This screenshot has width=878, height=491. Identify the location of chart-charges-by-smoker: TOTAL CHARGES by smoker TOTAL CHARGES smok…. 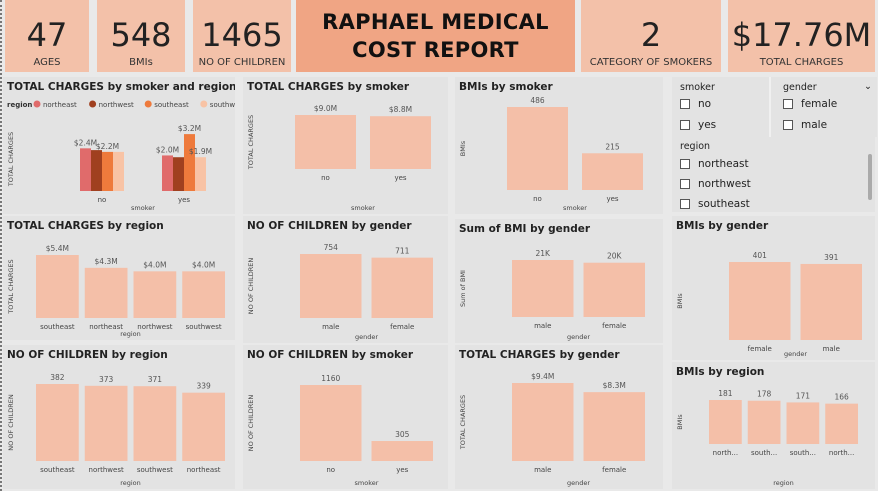
(345, 145).